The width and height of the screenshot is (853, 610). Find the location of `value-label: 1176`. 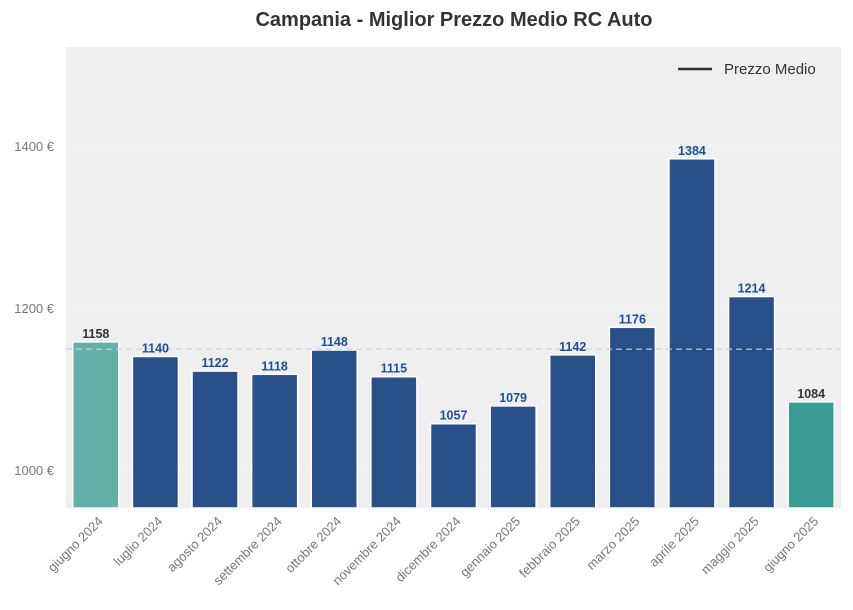

value-label: 1176 is located at coordinates (632, 319).